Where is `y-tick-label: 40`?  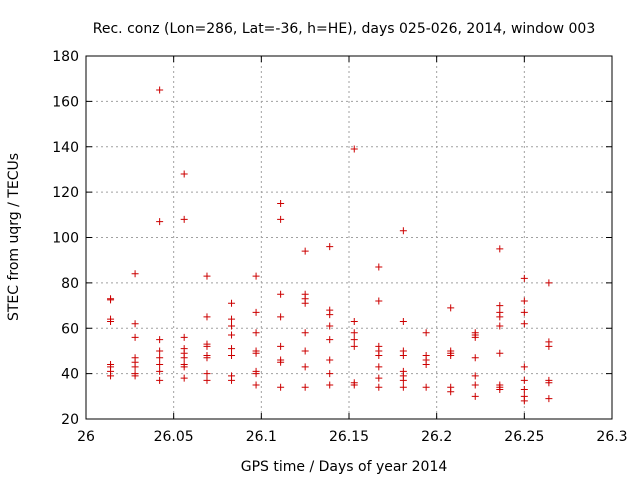
y-tick-label: 40 is located at coordinates (70, 375).